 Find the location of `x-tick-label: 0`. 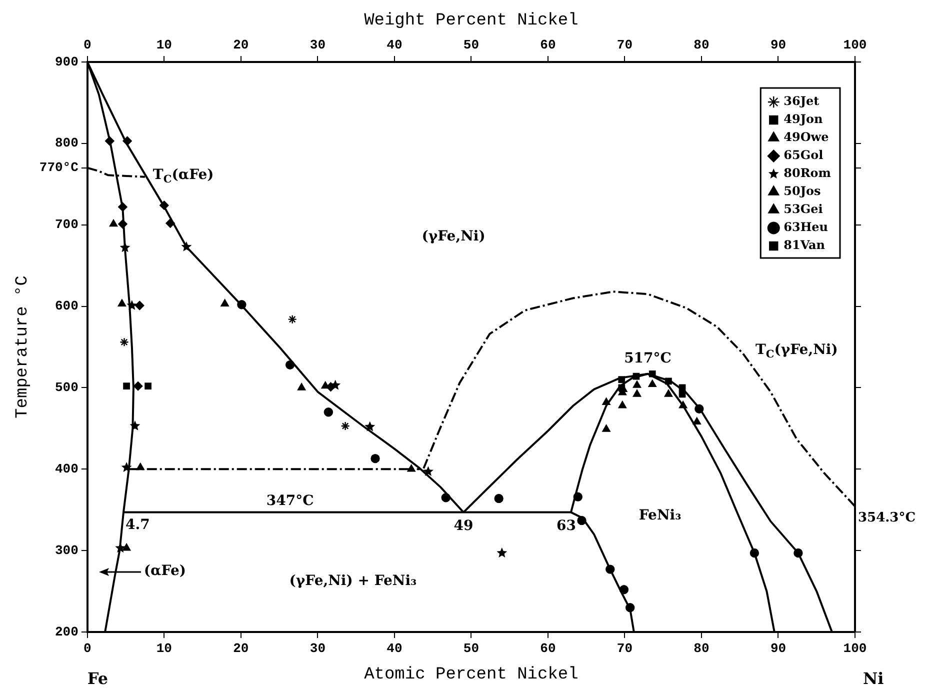

x-tick-label: 0 is located at coordinates (88, 648).